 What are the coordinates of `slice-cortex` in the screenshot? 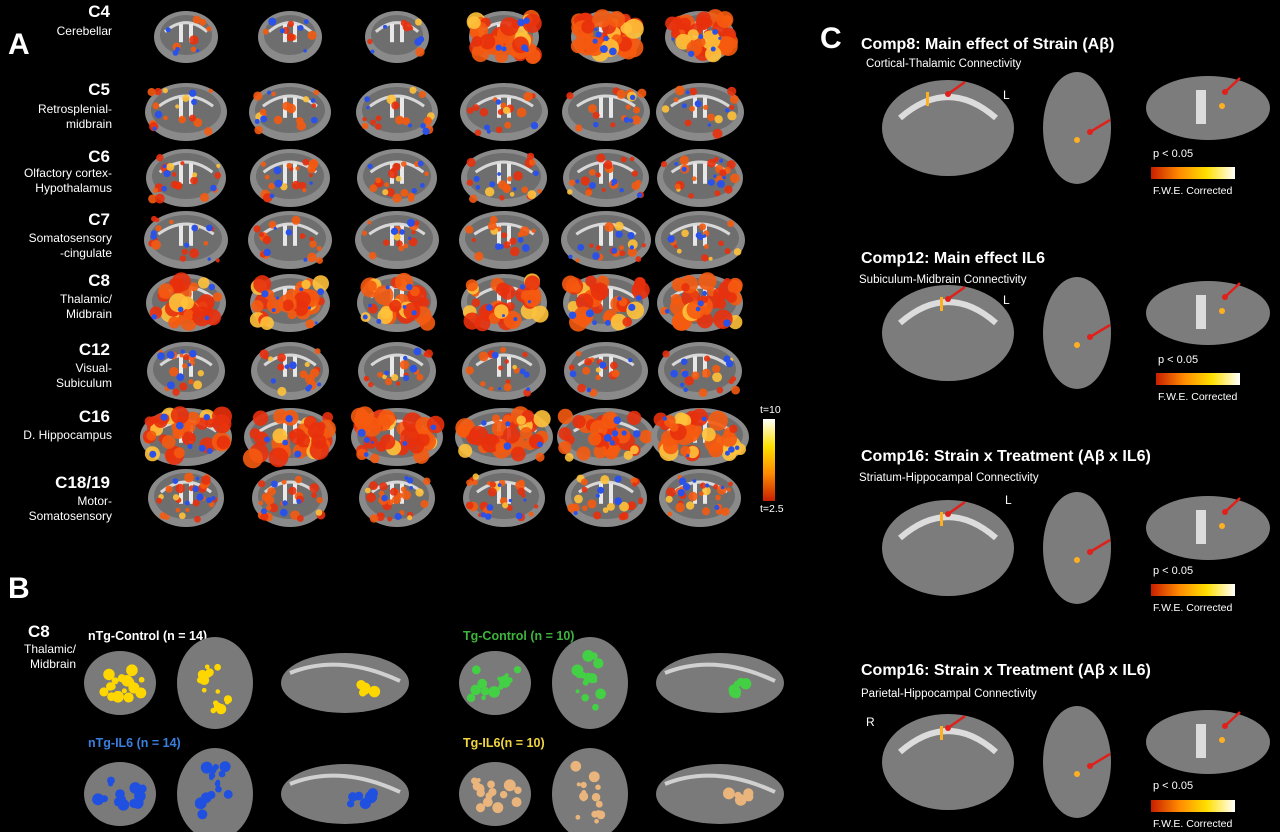 It's located at (397, 110).